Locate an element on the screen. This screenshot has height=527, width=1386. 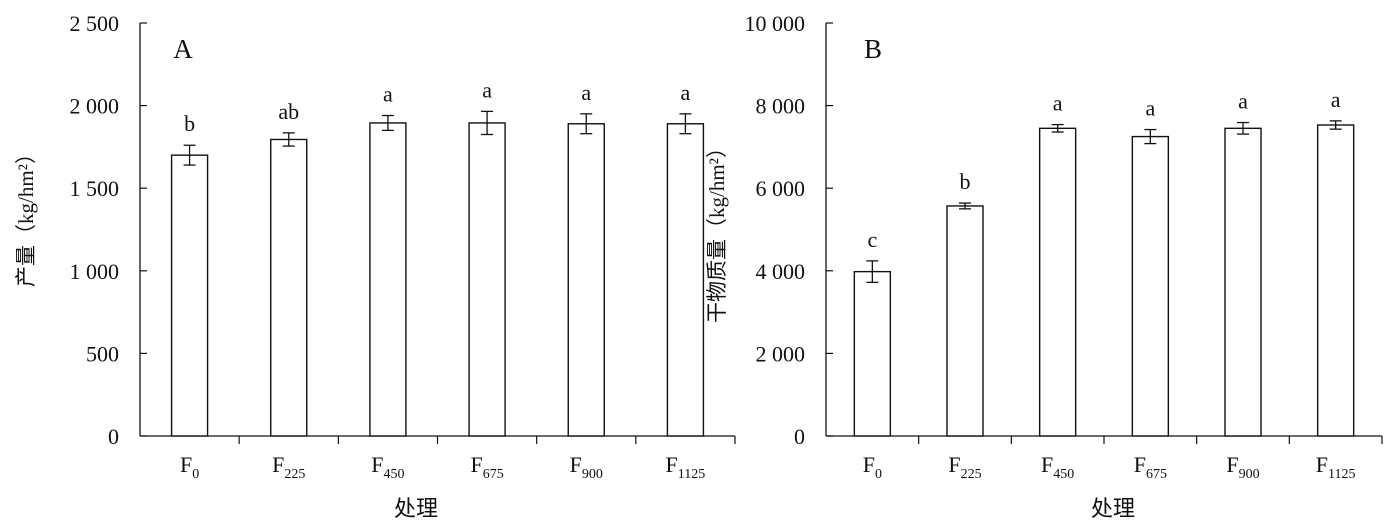
y-tick-label: 1 500 is located at coordinates (95, 188).